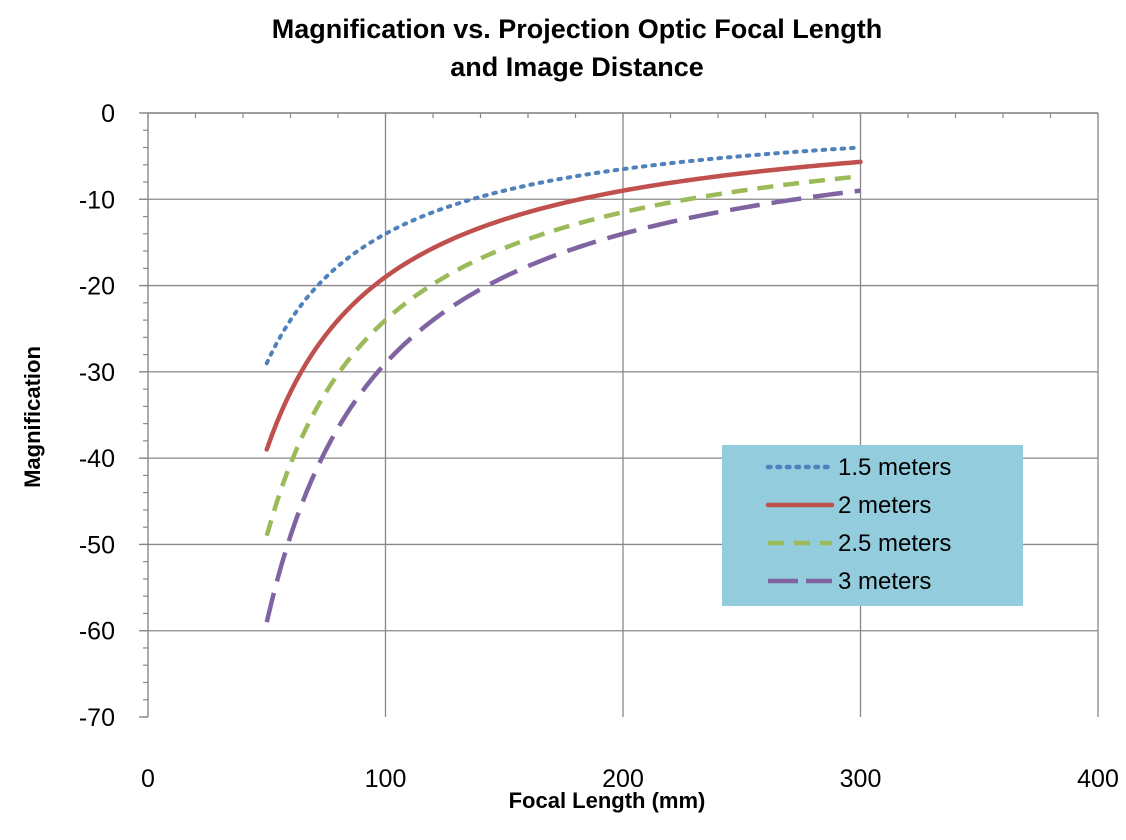 This screenshot has height=840, width=1126. Describe the element at coordinates (97, 545) in the screenshot. I see `y-tick-label: -50` at that location.